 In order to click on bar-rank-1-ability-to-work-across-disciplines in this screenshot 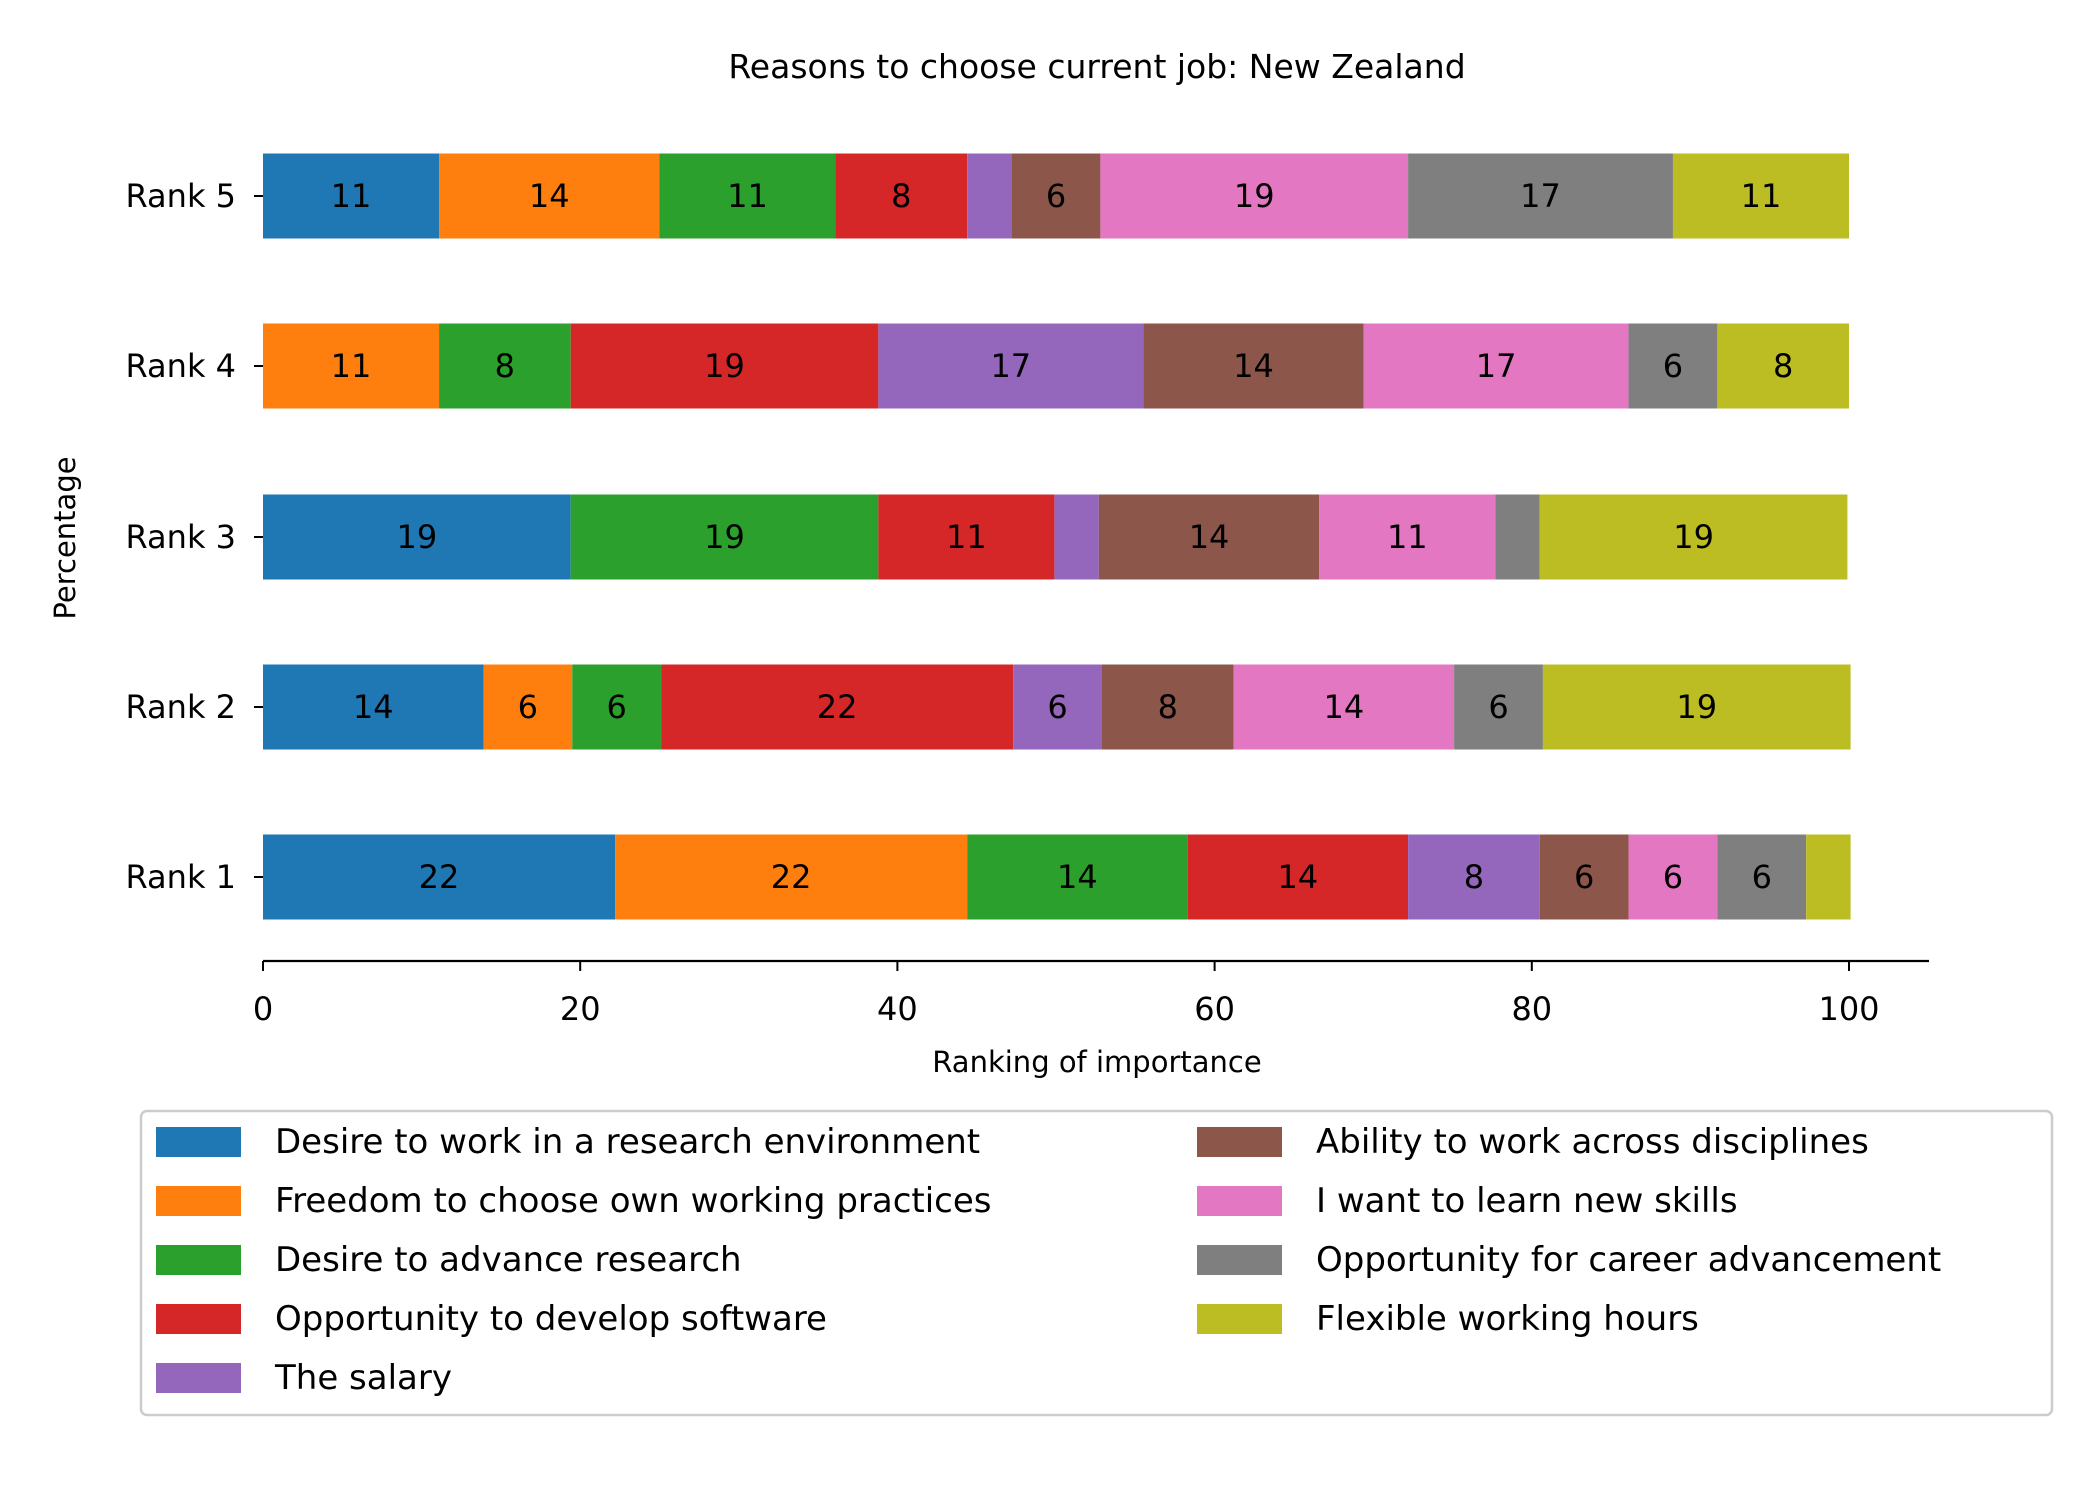, I will do `click(1584, 877)`.